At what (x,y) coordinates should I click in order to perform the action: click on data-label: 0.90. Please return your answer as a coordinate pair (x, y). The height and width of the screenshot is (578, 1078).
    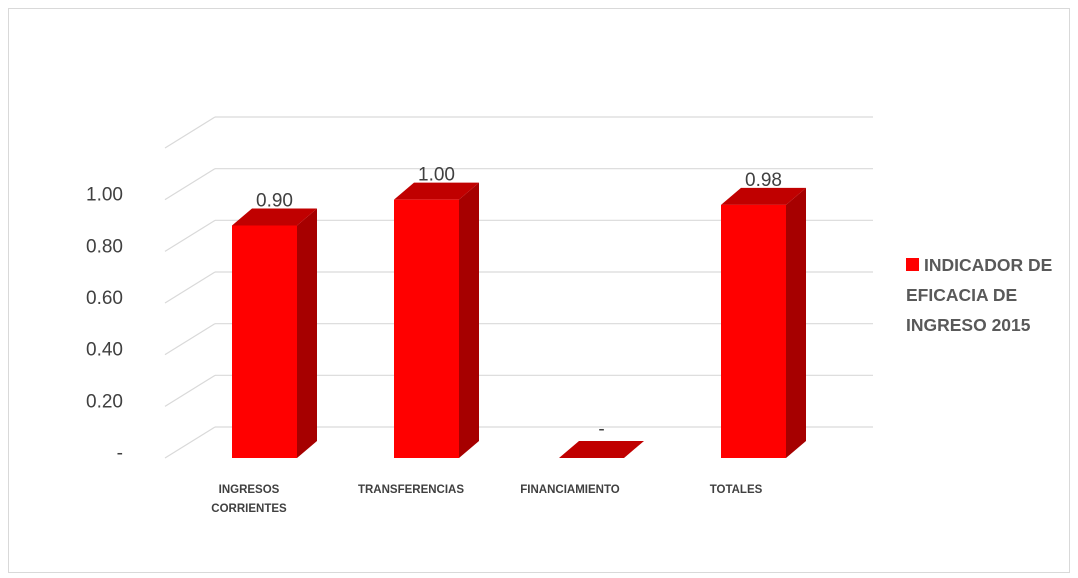
    Looking at the image, I should click on (274, 201).